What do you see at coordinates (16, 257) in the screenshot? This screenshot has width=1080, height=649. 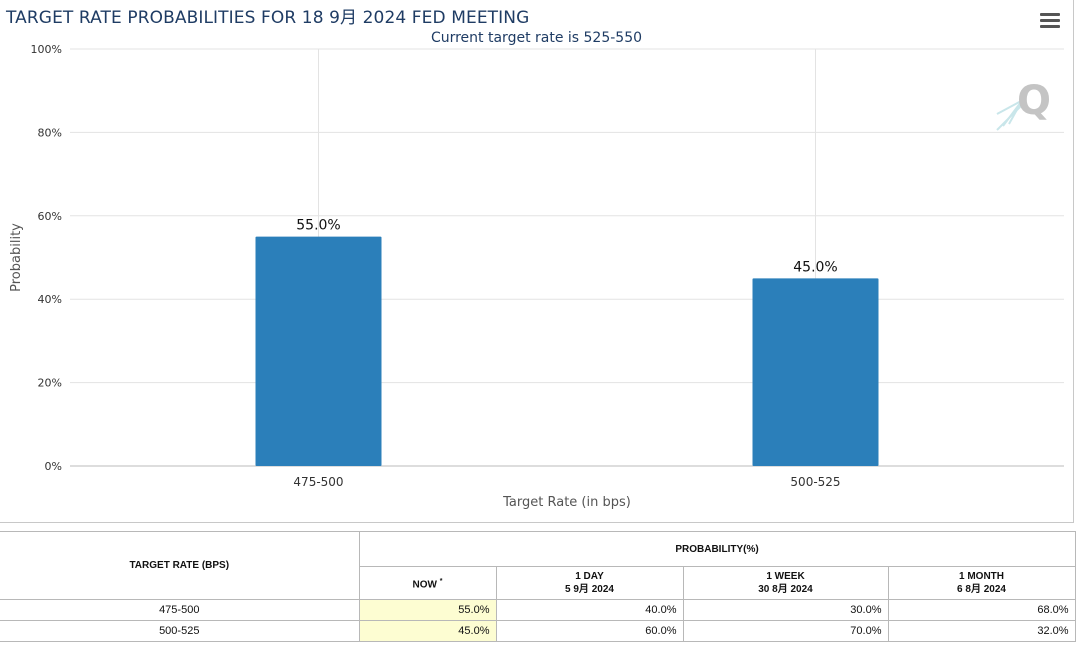 I see `y-axis-title: Probability` at bounding box center [16, 257].